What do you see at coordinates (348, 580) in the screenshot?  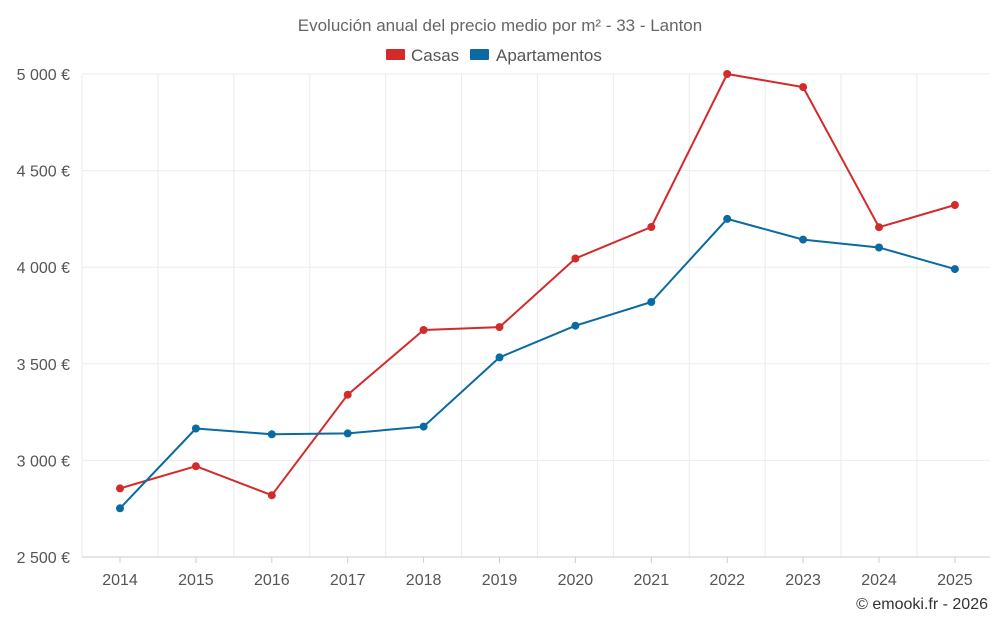 I see `x-tick-label: 2017` at bounding box center [348, 580].